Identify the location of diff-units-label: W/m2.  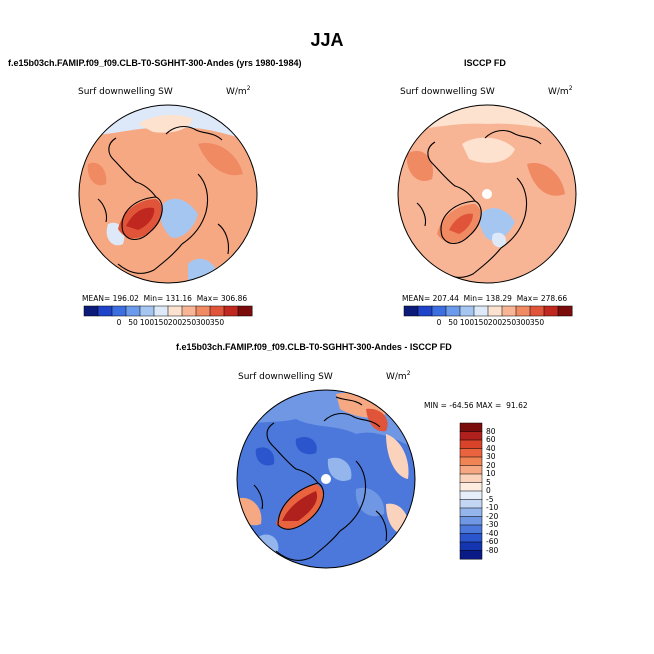
(398, 376).